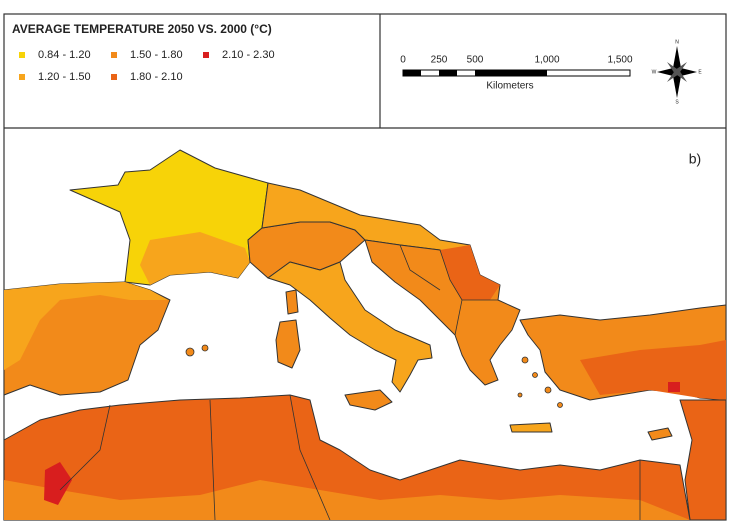  I want to click on land-corsica, so click(292, 302).